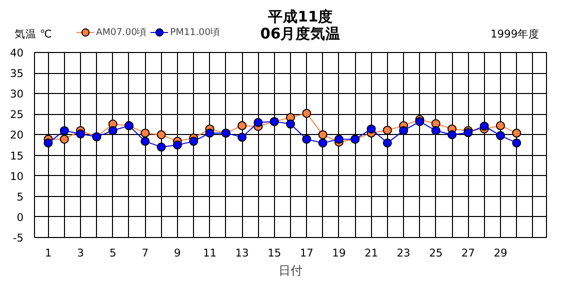 Image resolution: width=570 pixels, height=290 pixels. What do you see at coordinates (515, 34) in the screenshot?
I see `text: 1999年度` at bounding box center [515, 34].